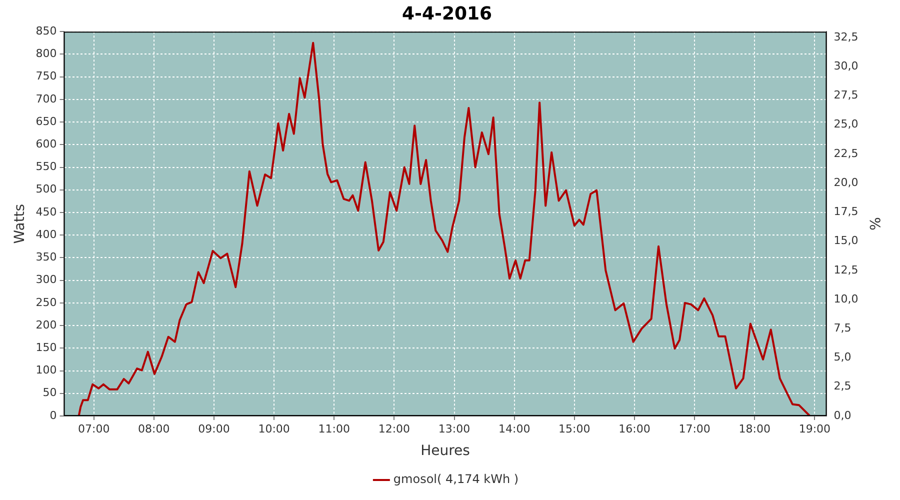  I want to click on legend-label: gmosol( 4,174 kWh ), so click(456, 479).